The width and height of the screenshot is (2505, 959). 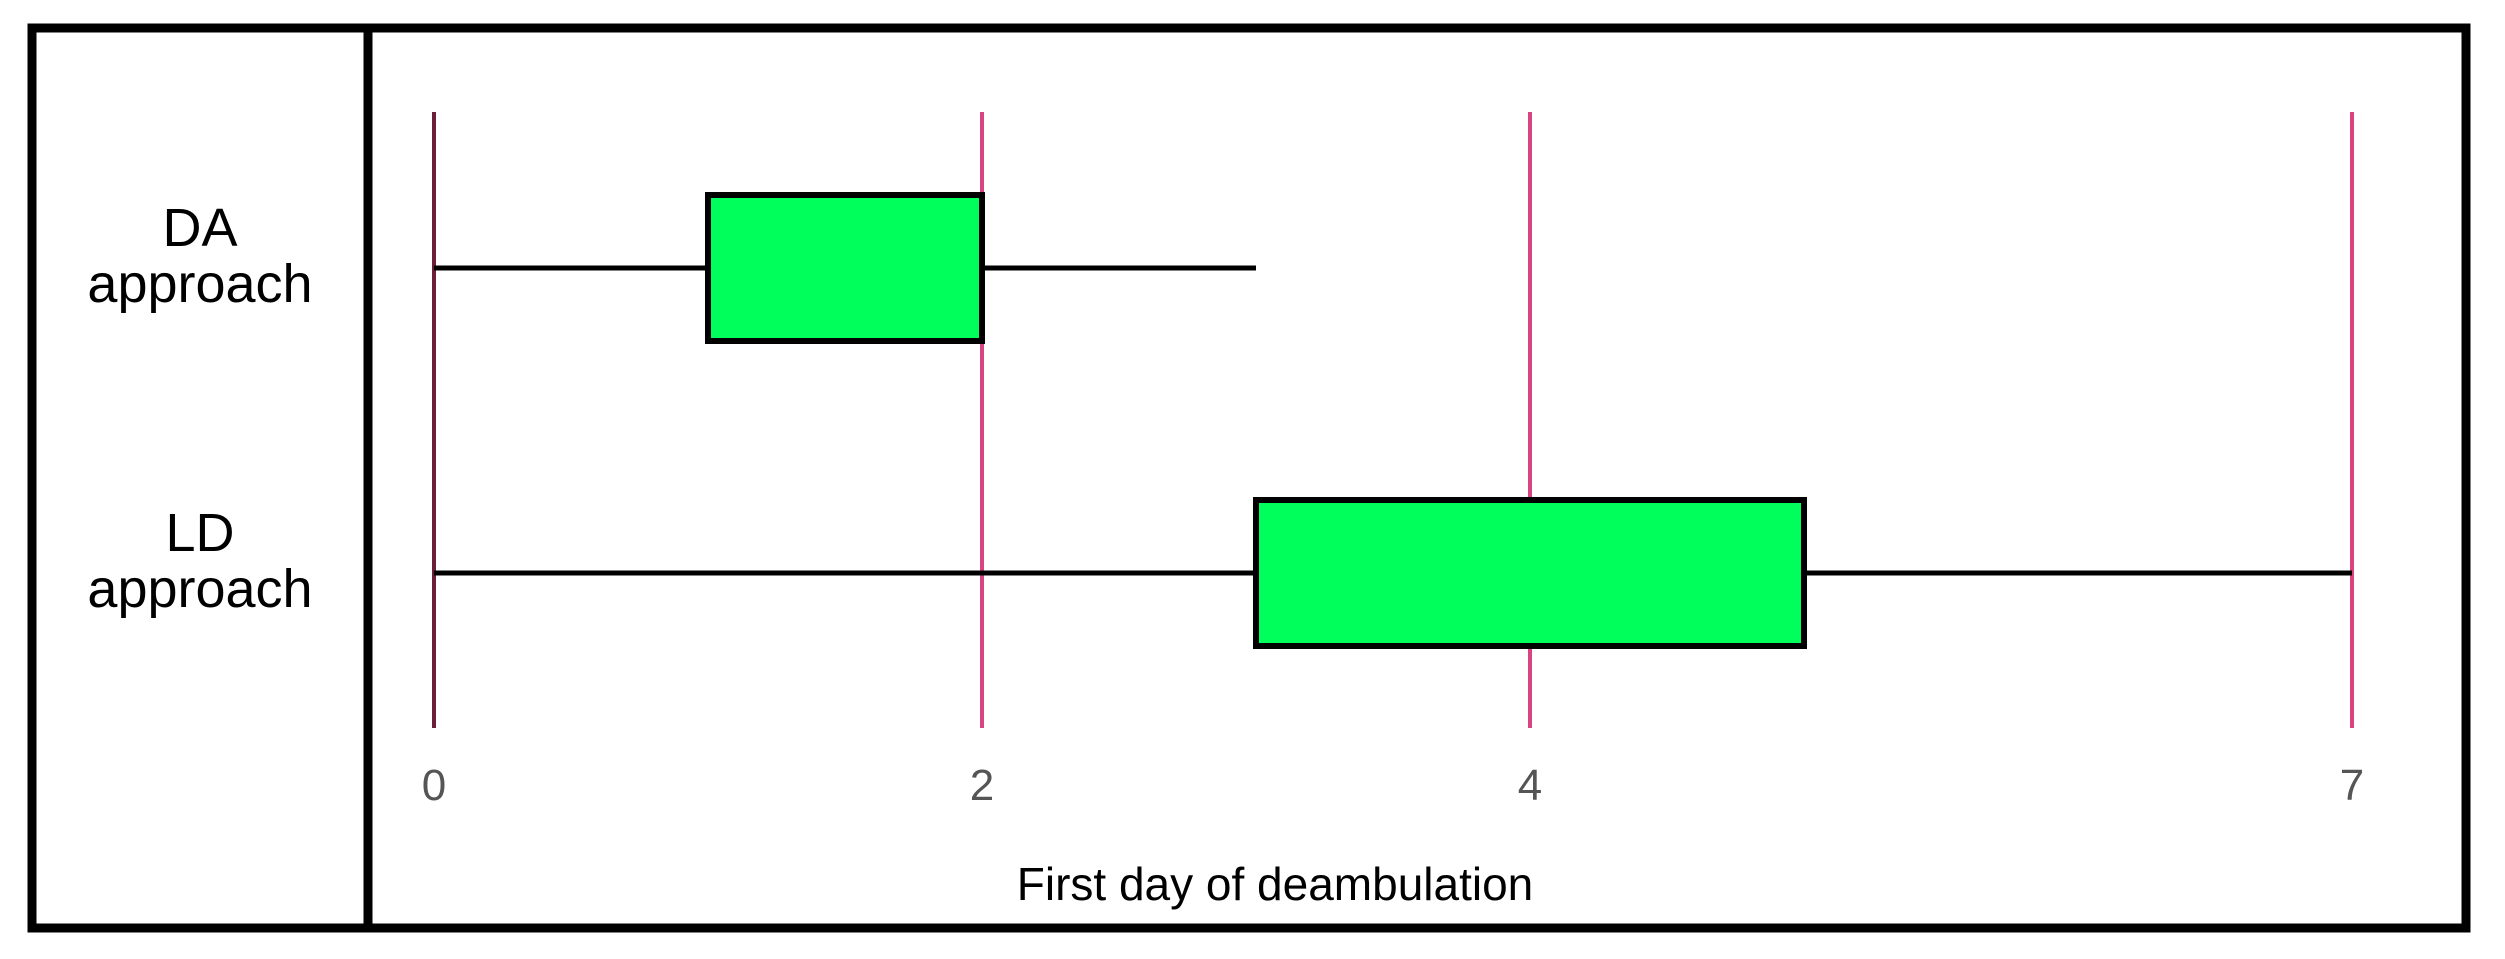 I want to click on x-tick-label: 0, so click(x=434, y=785).